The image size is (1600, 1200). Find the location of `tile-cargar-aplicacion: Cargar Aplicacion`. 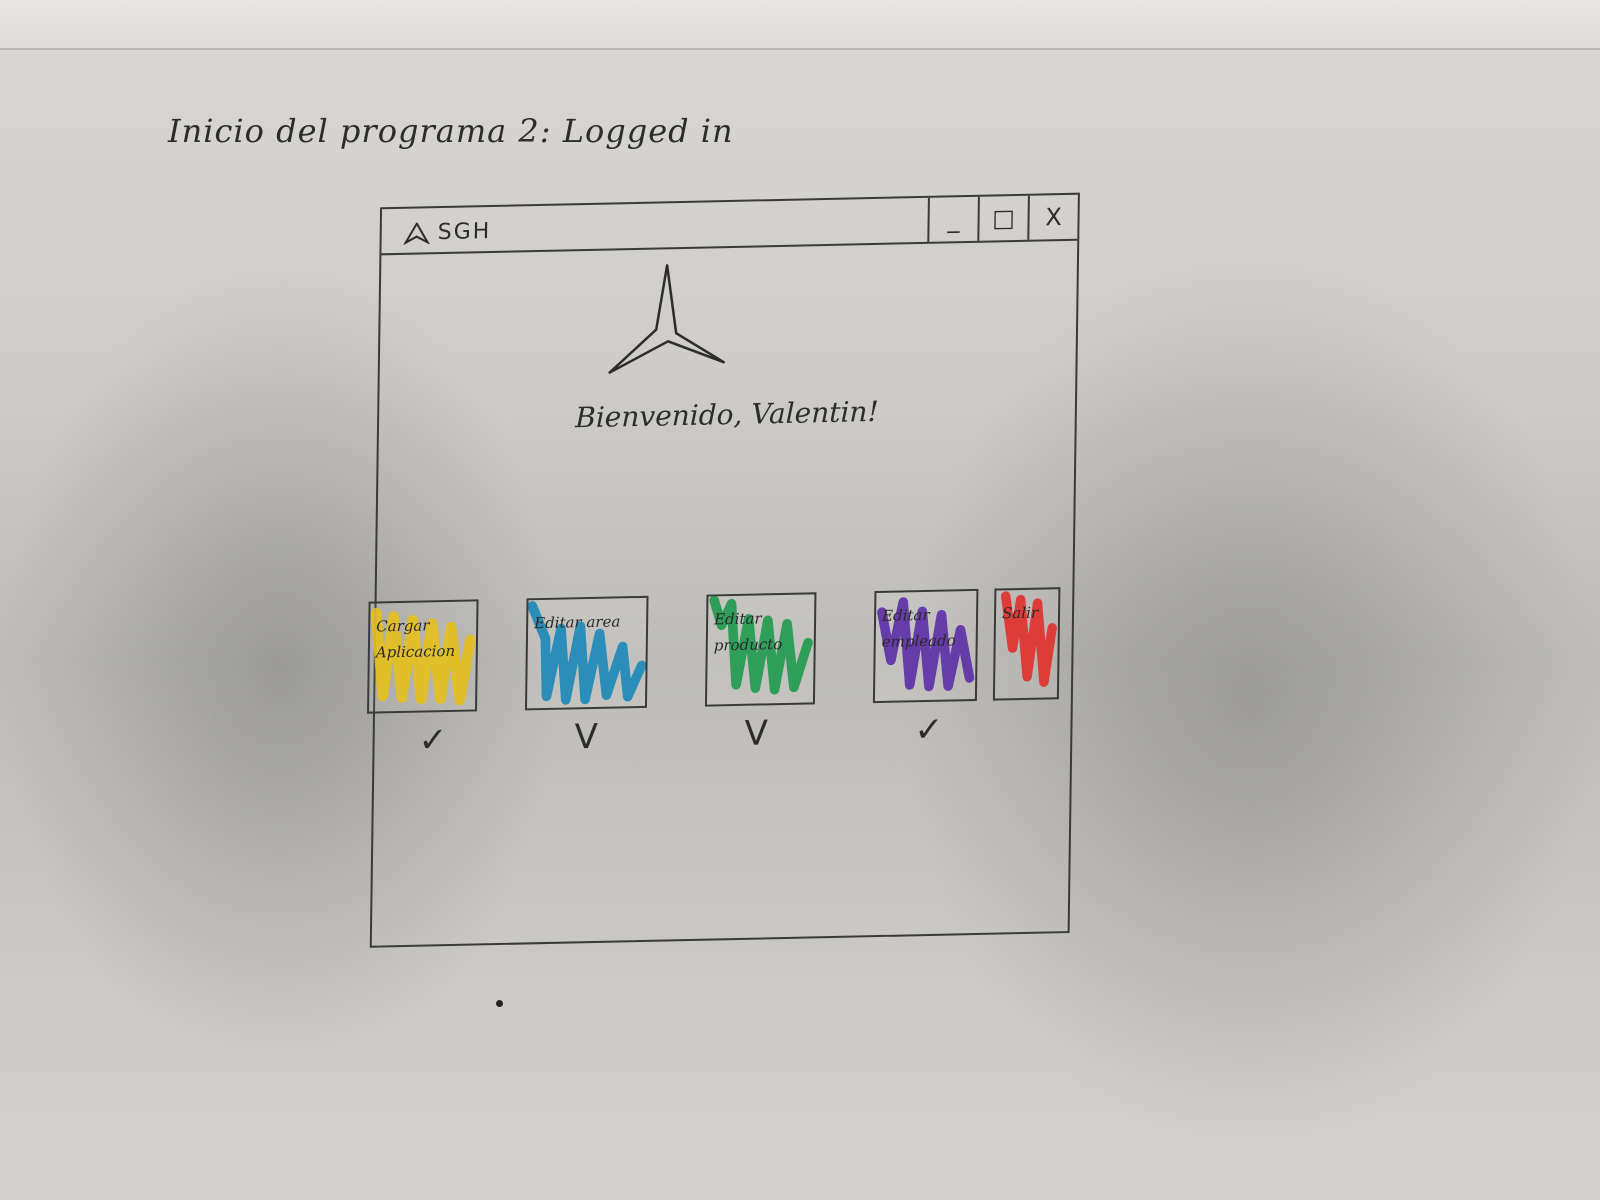

tile-cargar-aplicacion: Cargar Aplicacion is located at coordinates (423, 656).